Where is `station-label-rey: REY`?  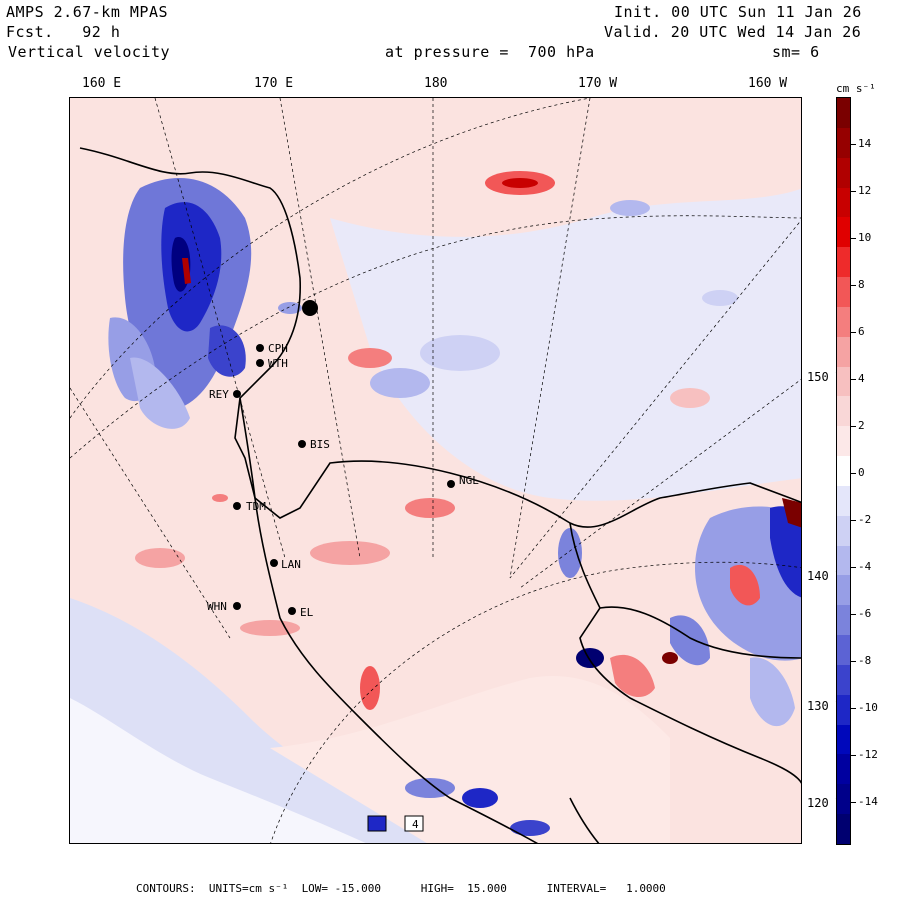
station-label-rey: REY is located at coordinates (219, 394).